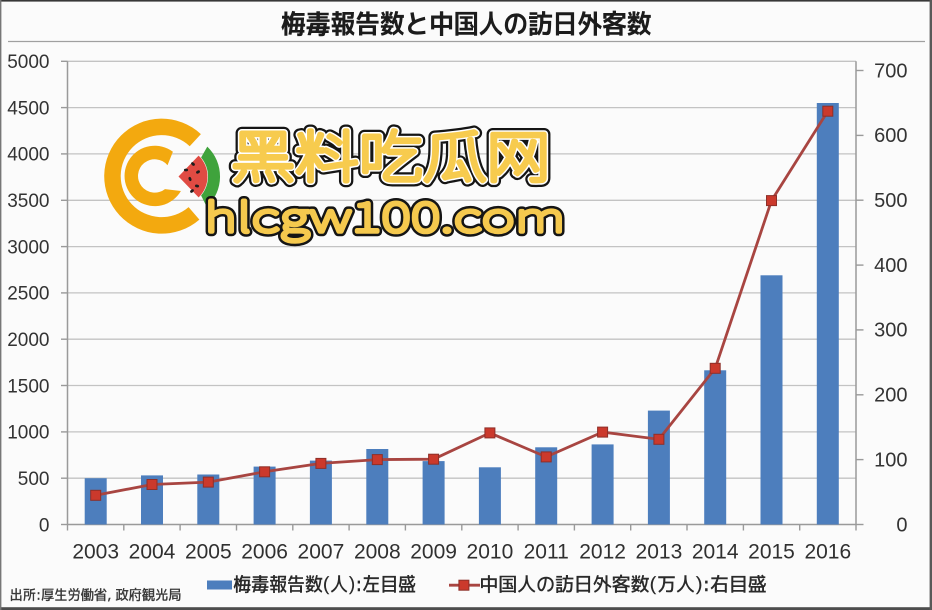  Describe the element at coordinates (890, 331) in the screenshot. I see `svg-text: 300` at that location.